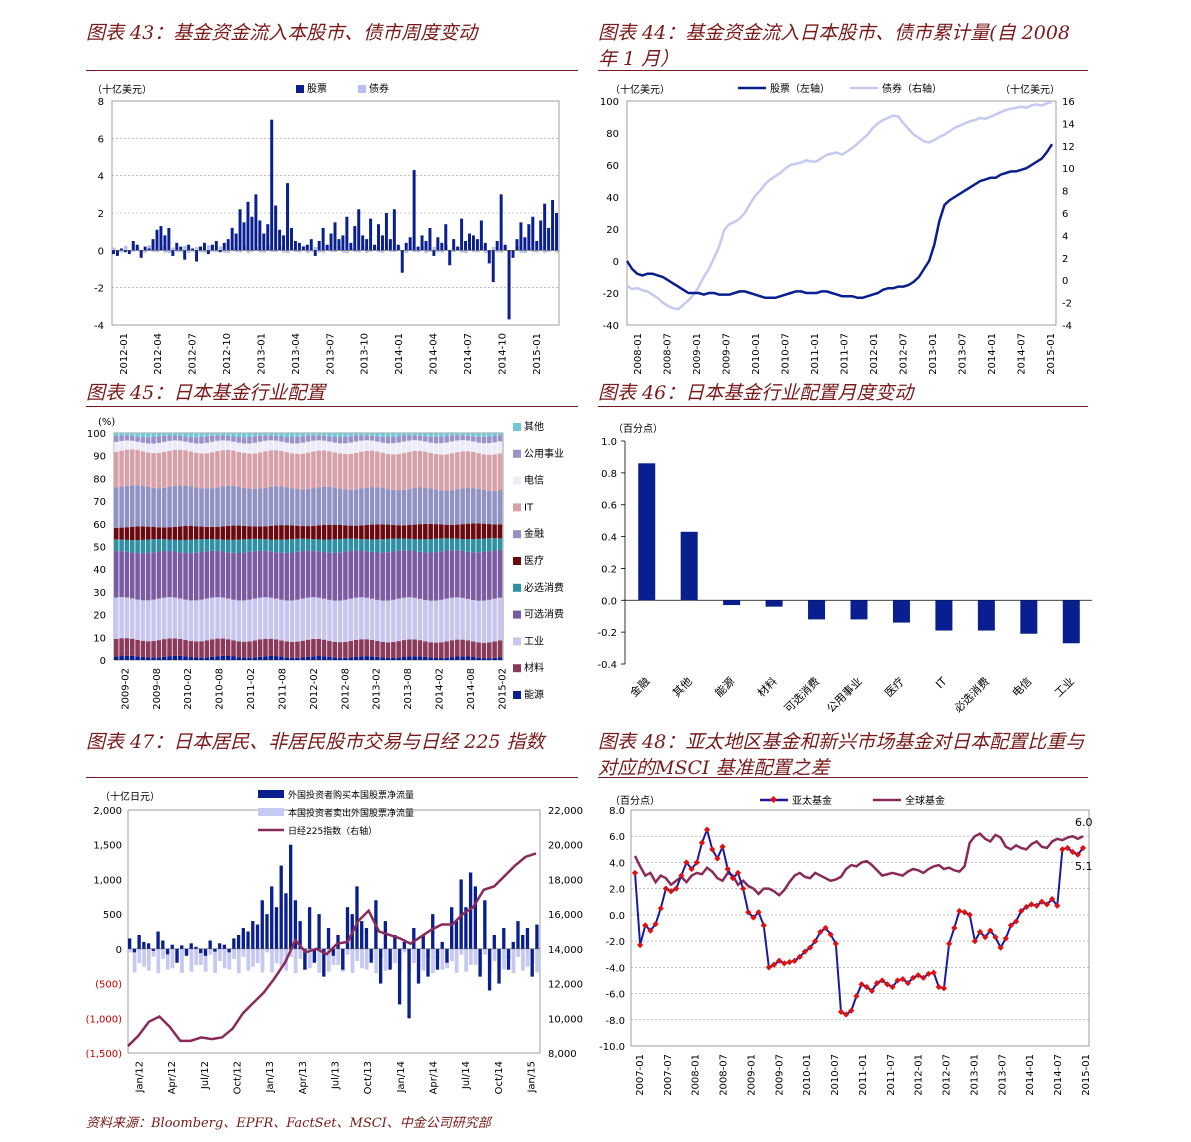 The height and width of the screenshot is (1142, 1191). Describe the element at coordinates (612, 166) in the screenshot. I see `c44-ytick-left: 60` at that location.